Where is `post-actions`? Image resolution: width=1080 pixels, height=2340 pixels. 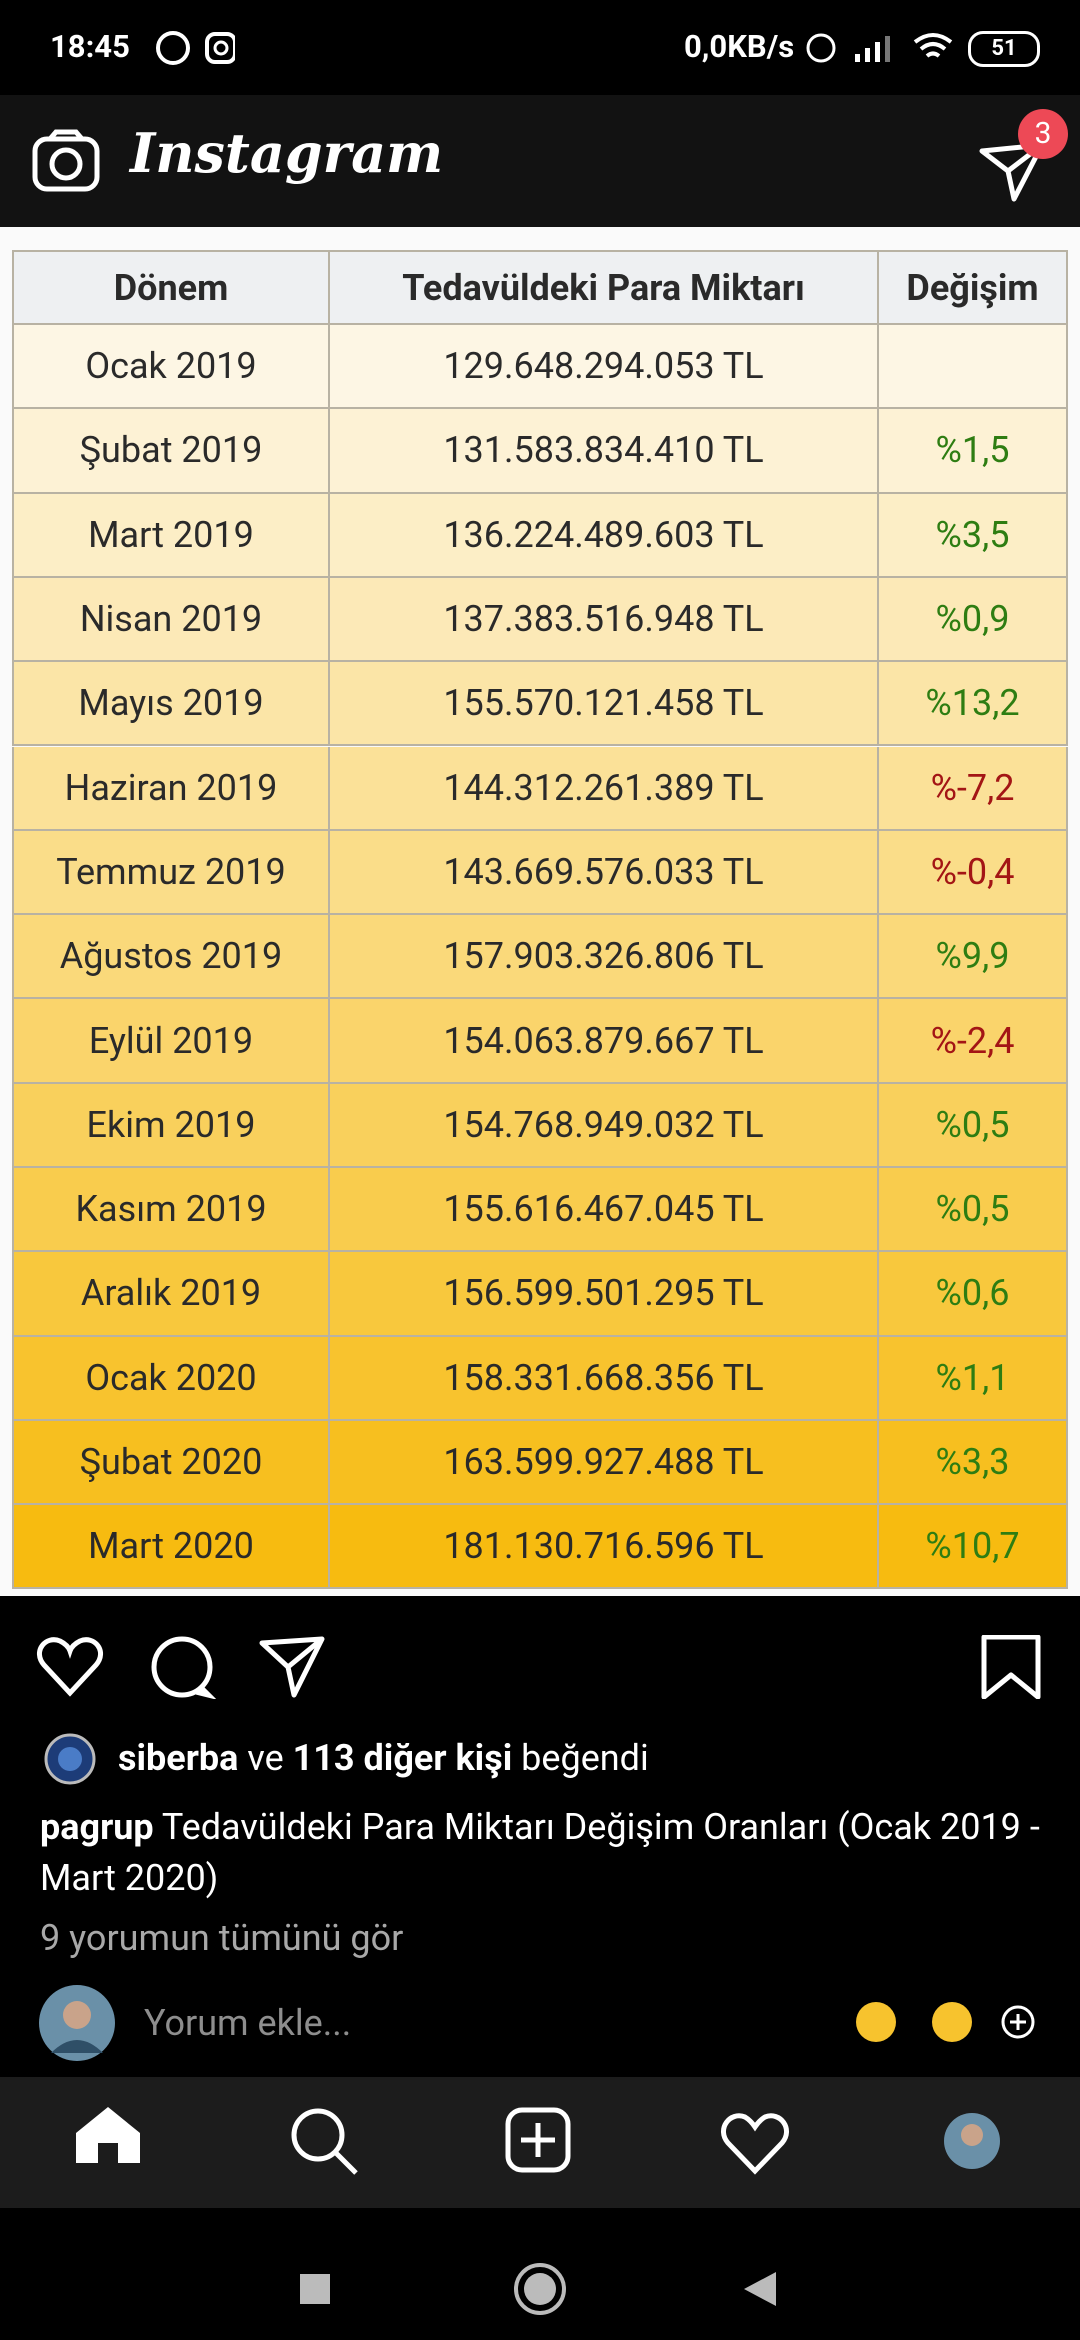 post-actions is located at coordinates (538, 1667).